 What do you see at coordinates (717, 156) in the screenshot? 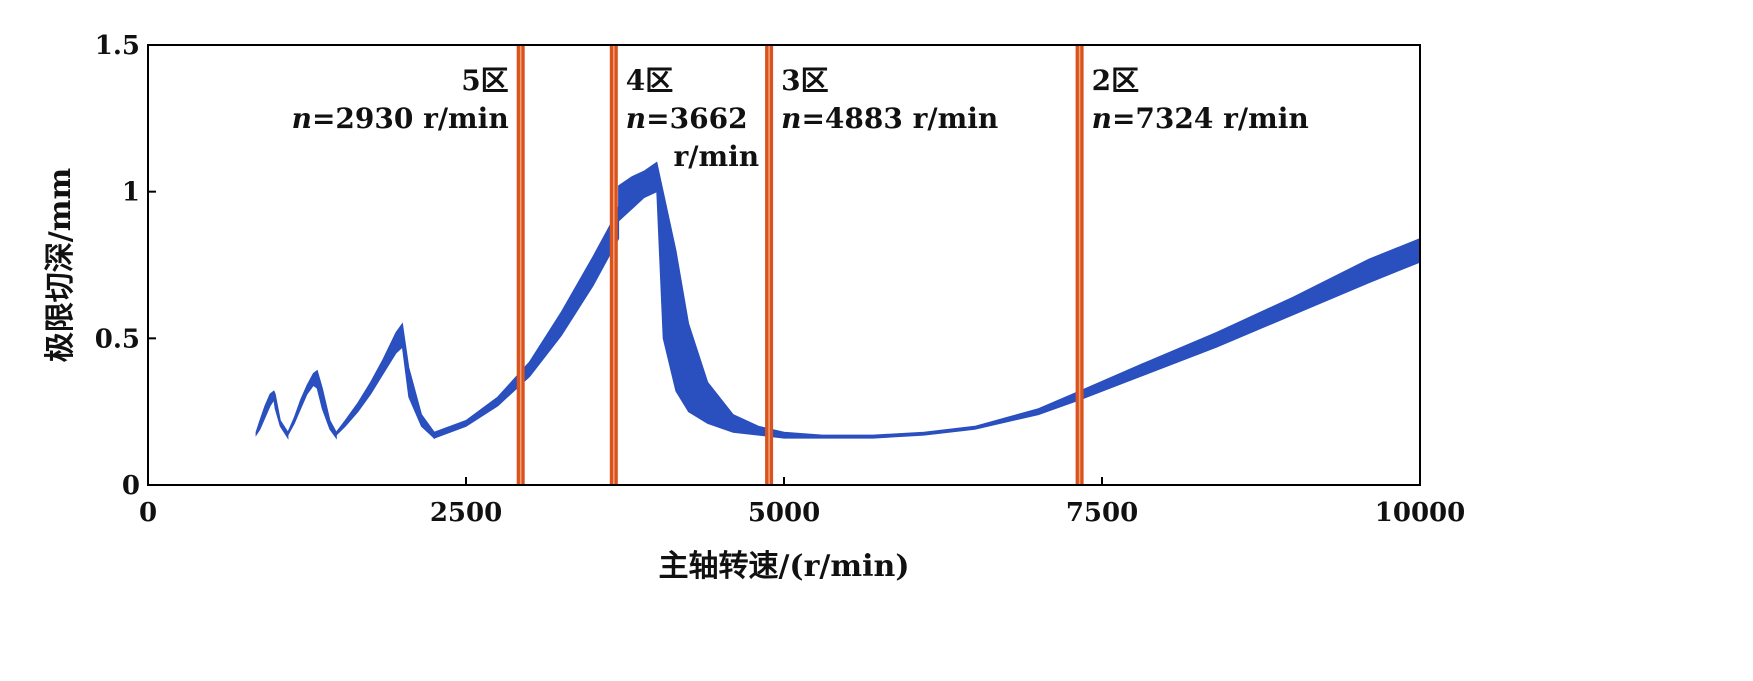
I see `zone-speed-unit: r/min` at bounding box center [717, 156].